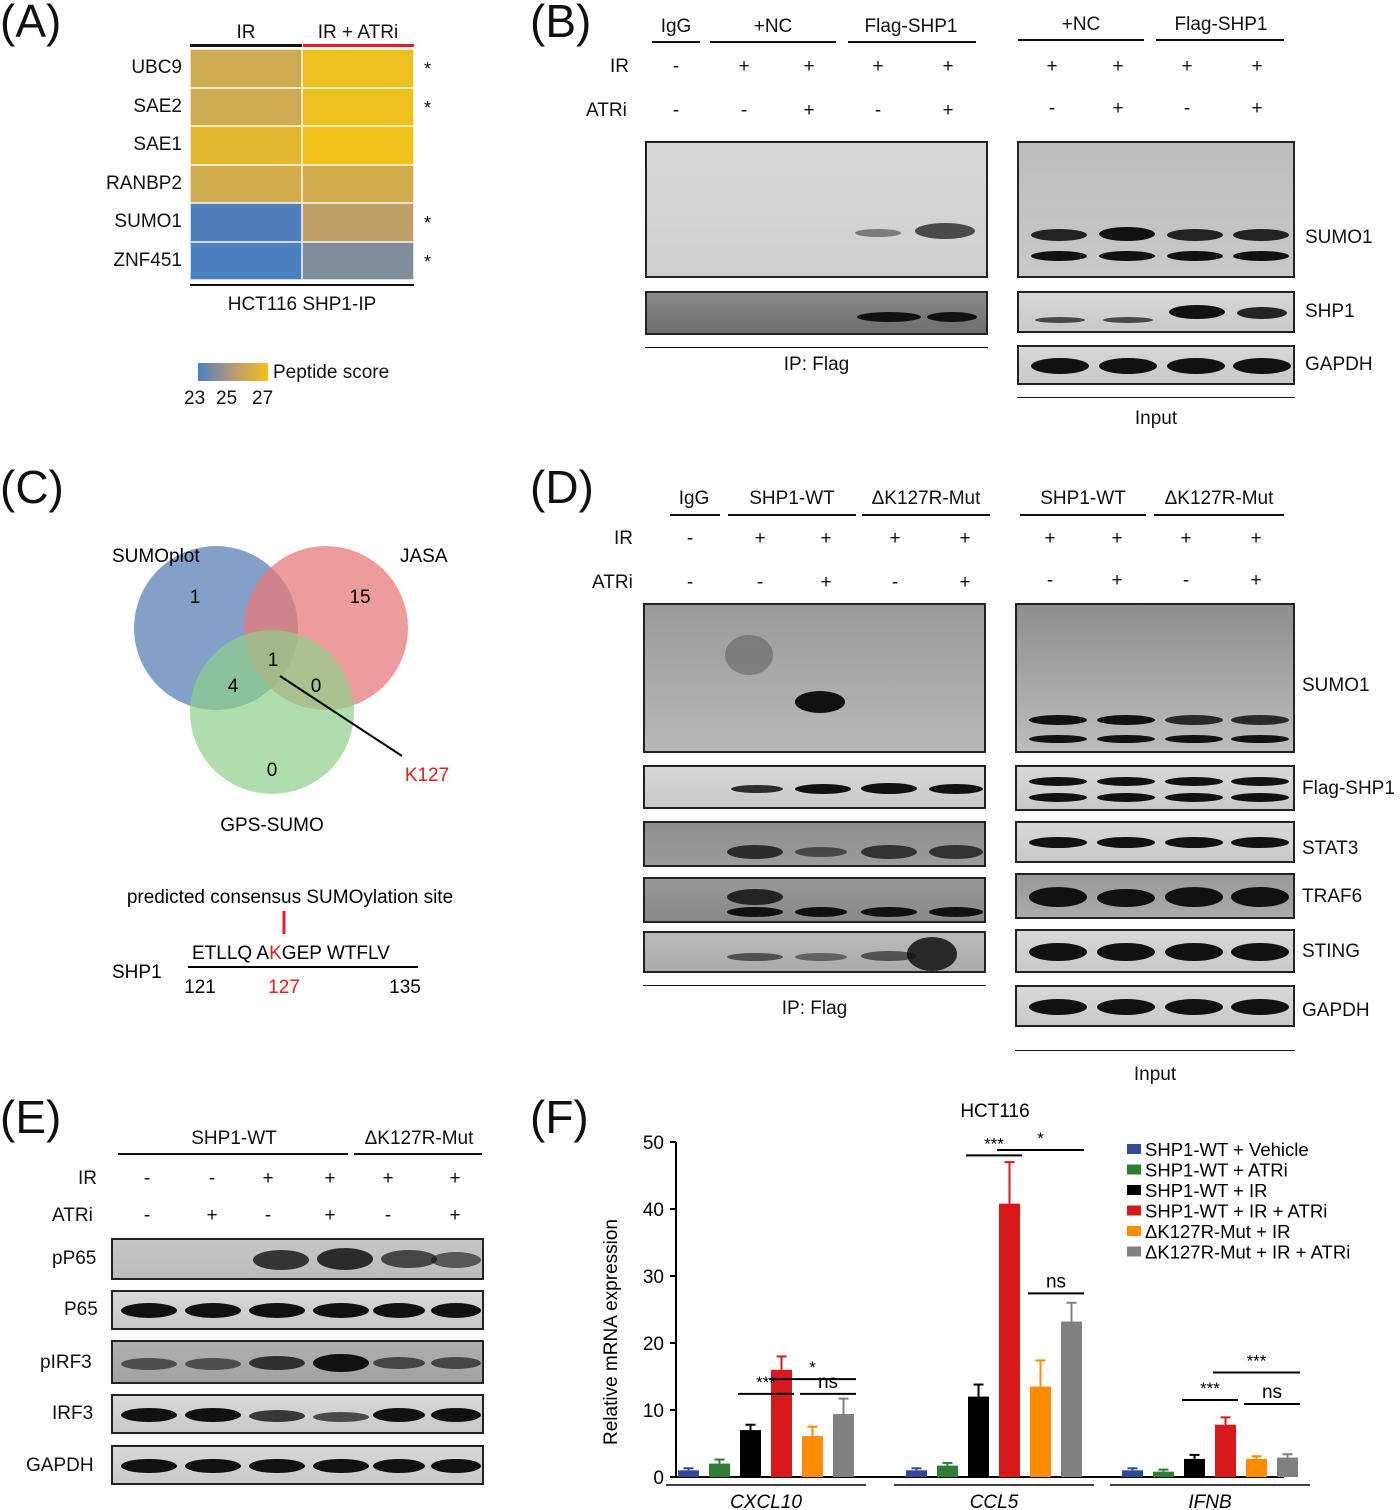 Image resolution: width=1400 pixels, height=1510 pixels. I want to click on pos-end: 135, so click(405, 987).